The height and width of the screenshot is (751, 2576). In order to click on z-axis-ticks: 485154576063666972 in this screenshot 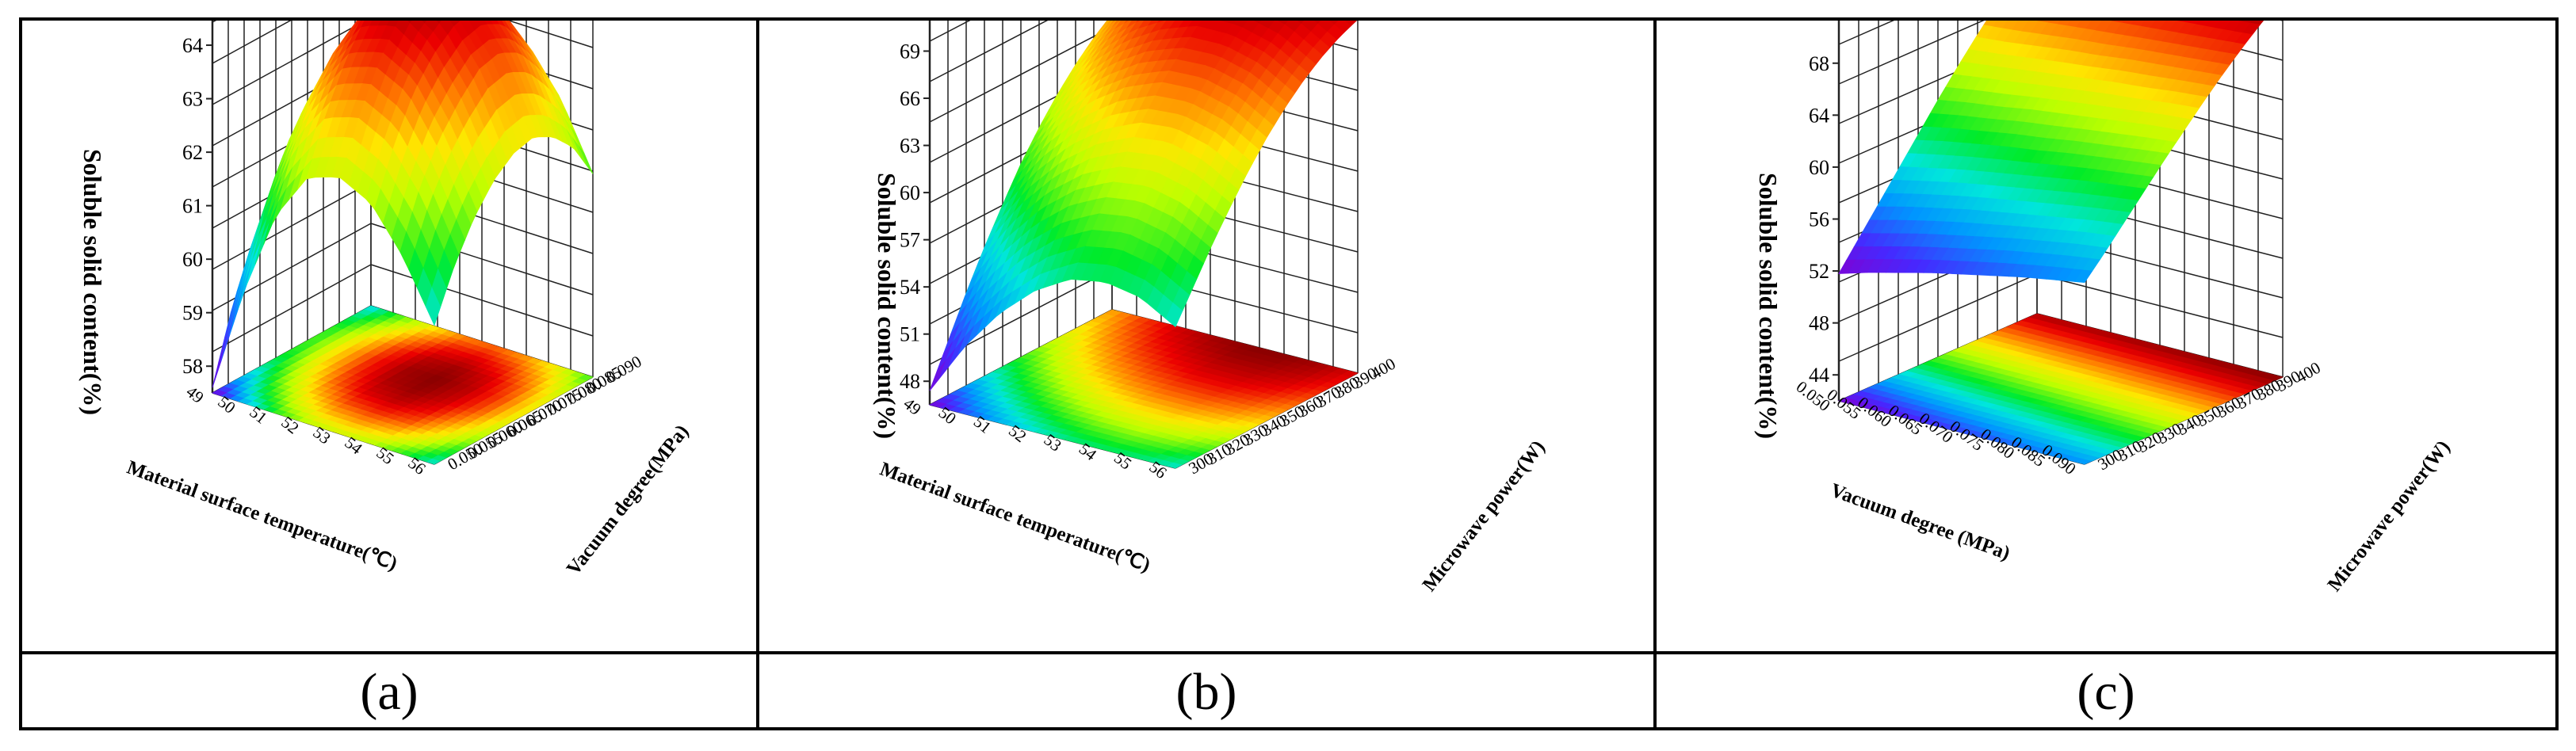, I will do `click(915, 216)`.